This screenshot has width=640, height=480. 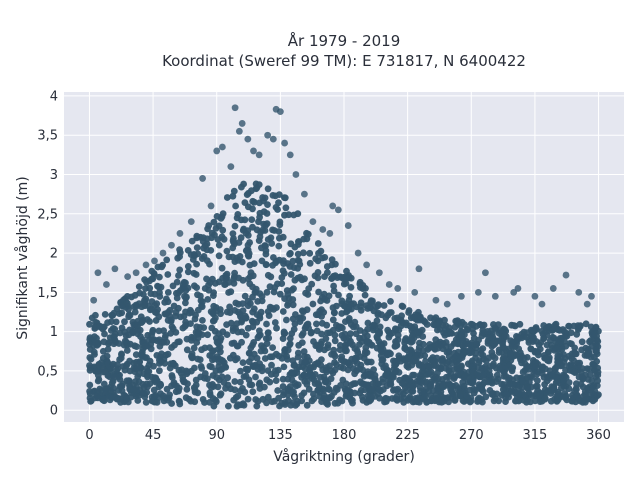 I want to click on chart-title-line-1: År 1979 - 2019, so click(x=344, y=40).